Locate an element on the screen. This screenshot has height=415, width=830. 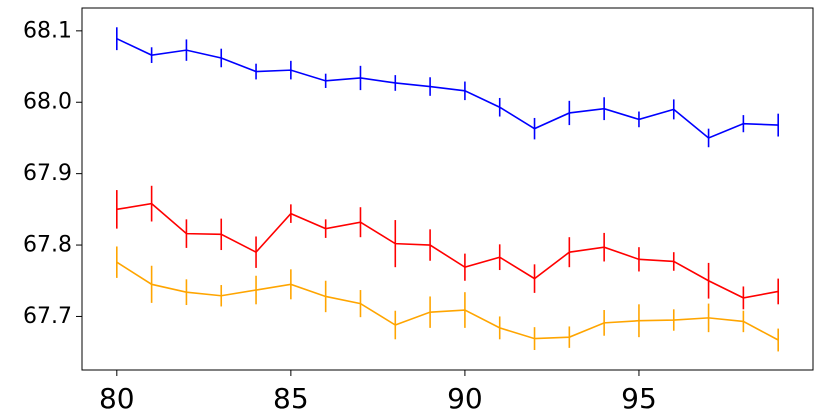
y-tick-label: 68.0 is located at coordinates (47, 102).